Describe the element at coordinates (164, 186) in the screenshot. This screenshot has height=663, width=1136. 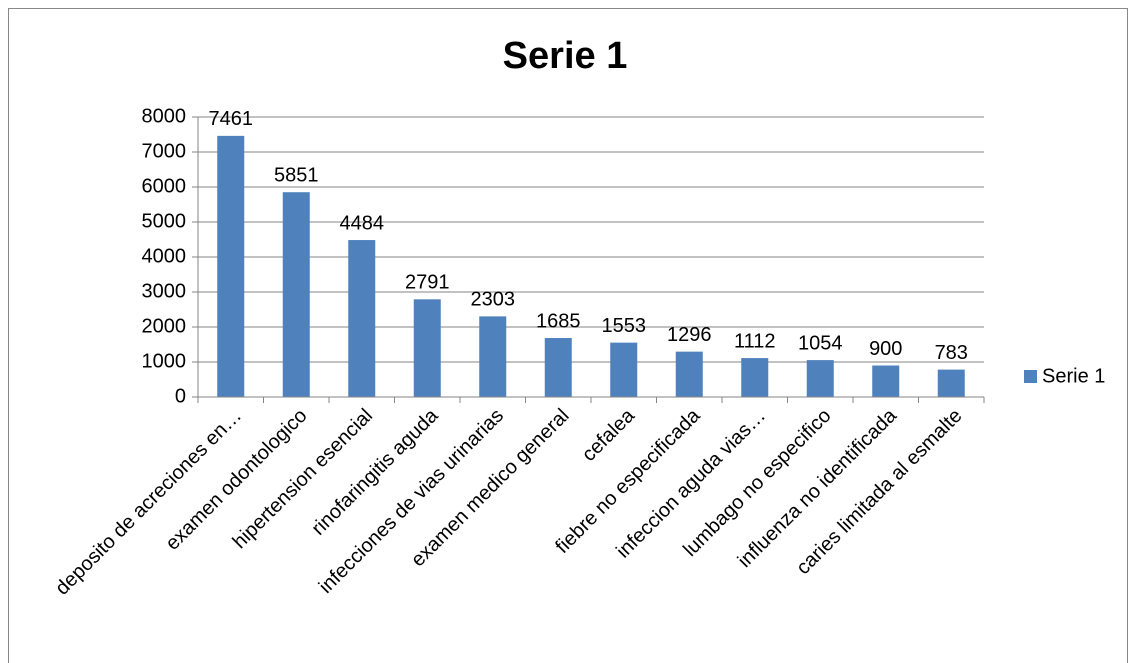
I see `y-tick-label: 6000` at that location.